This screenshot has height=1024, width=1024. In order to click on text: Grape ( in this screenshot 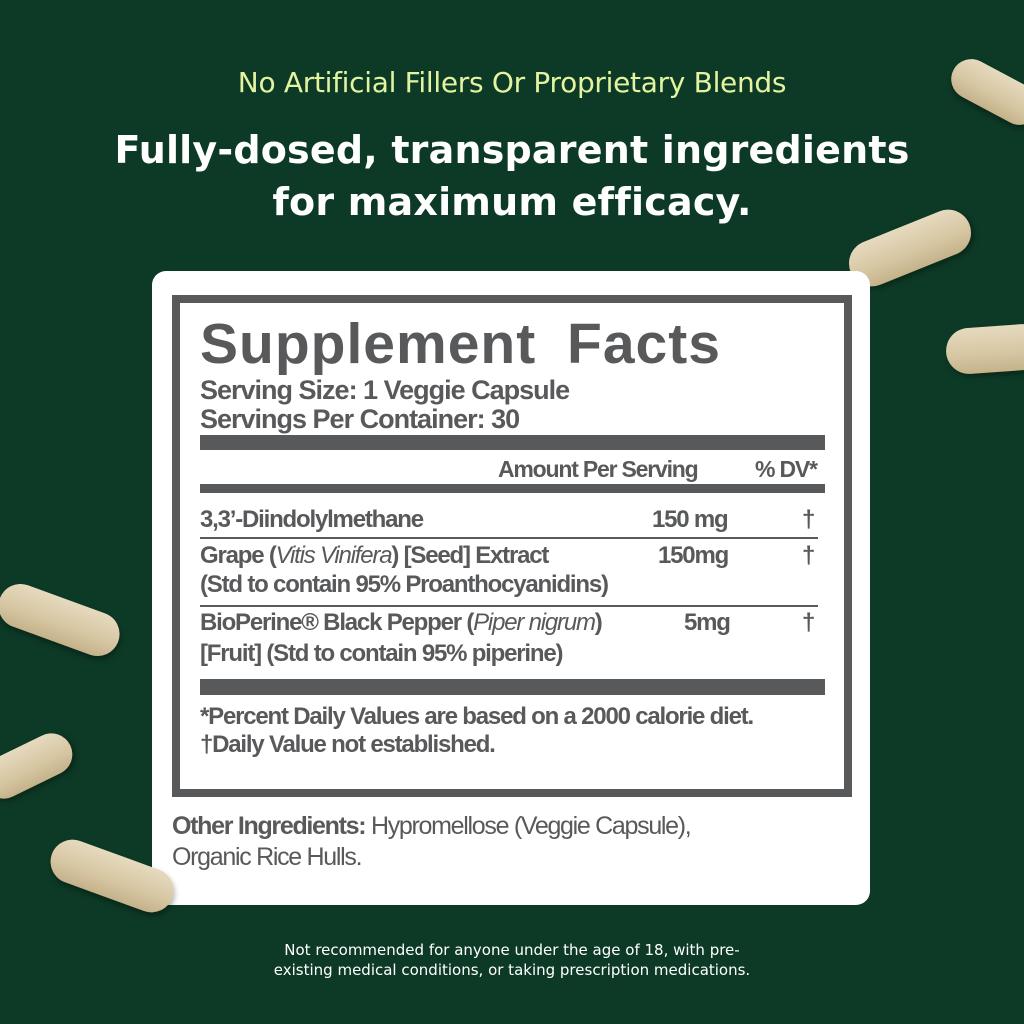, I will do `click(238, 555)`.